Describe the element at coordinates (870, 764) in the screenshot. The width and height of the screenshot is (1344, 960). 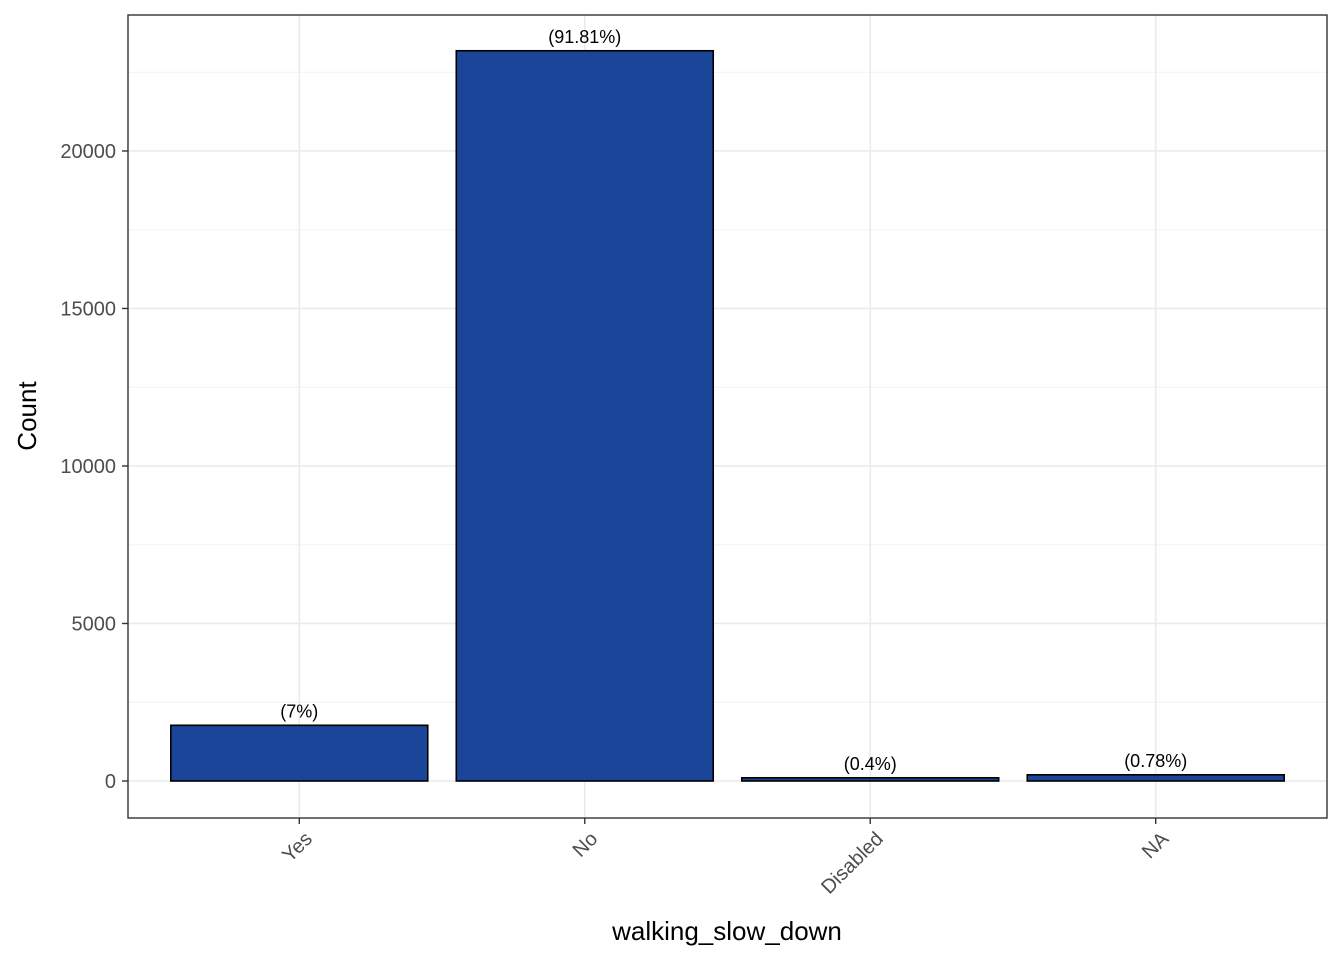
I see `bar-annotation: (0.4%)` at that location.